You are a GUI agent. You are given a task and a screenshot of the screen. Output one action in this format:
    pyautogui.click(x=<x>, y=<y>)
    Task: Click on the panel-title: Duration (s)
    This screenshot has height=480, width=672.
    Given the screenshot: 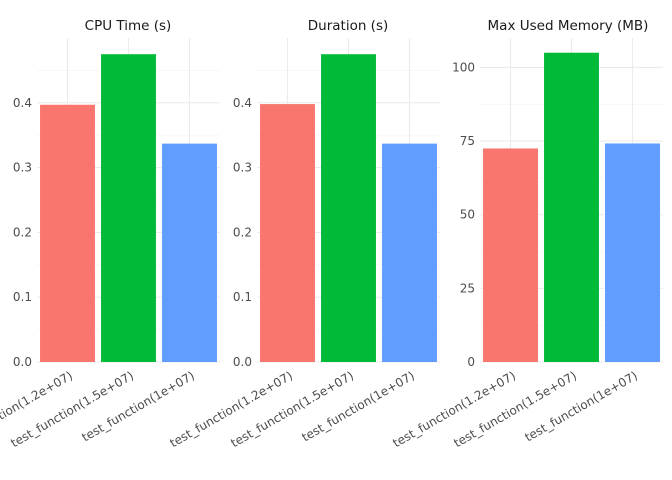 What is the action you would take?
    pyautogui.click(x=348, y=26)
    